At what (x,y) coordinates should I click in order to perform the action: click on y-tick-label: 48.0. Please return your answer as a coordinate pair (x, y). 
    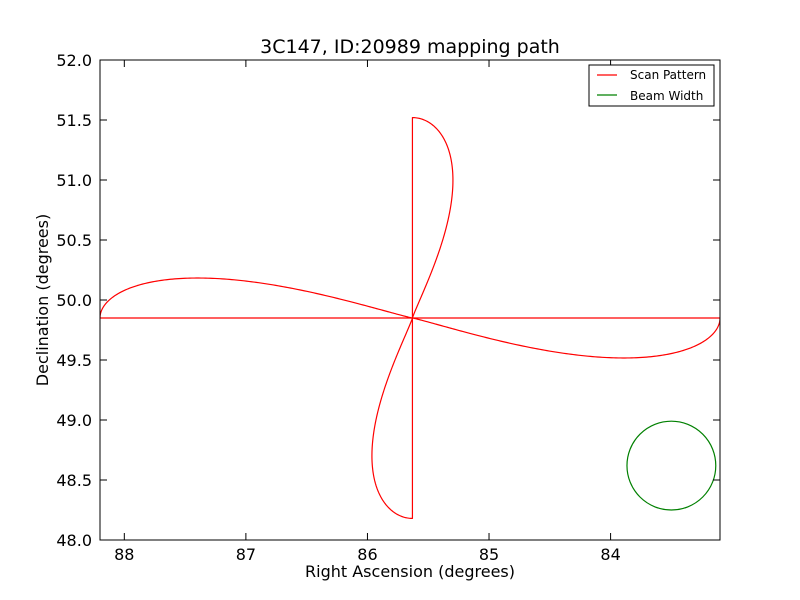
    Looking at the image, I should click on (74, 540).